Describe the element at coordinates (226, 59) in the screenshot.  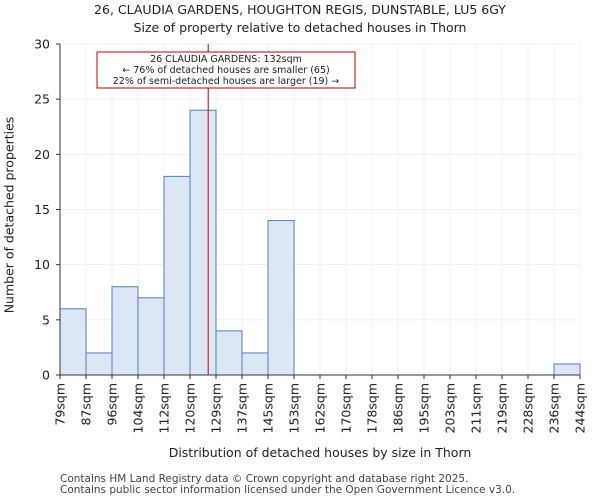
I see `annotation-line-1: 26 CLAUDIA GARDENS: 132sqm` at that location.